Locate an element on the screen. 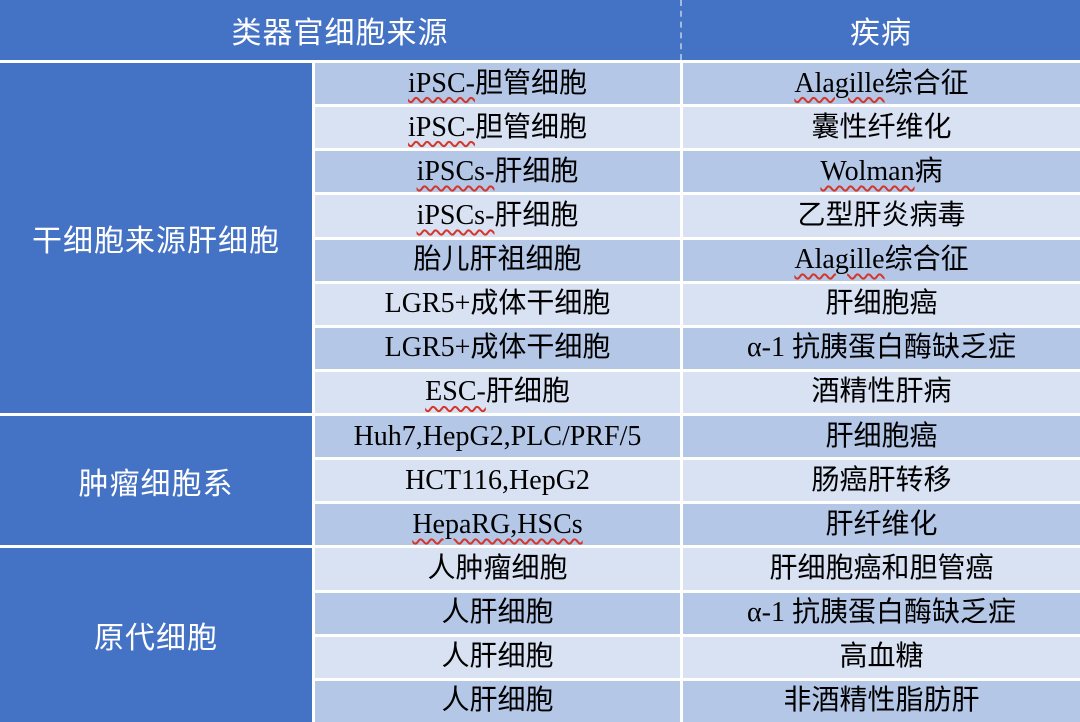  group-label-tumor-cell-lines: 肿瘤细胞系 is located at coordinates (156, 481).